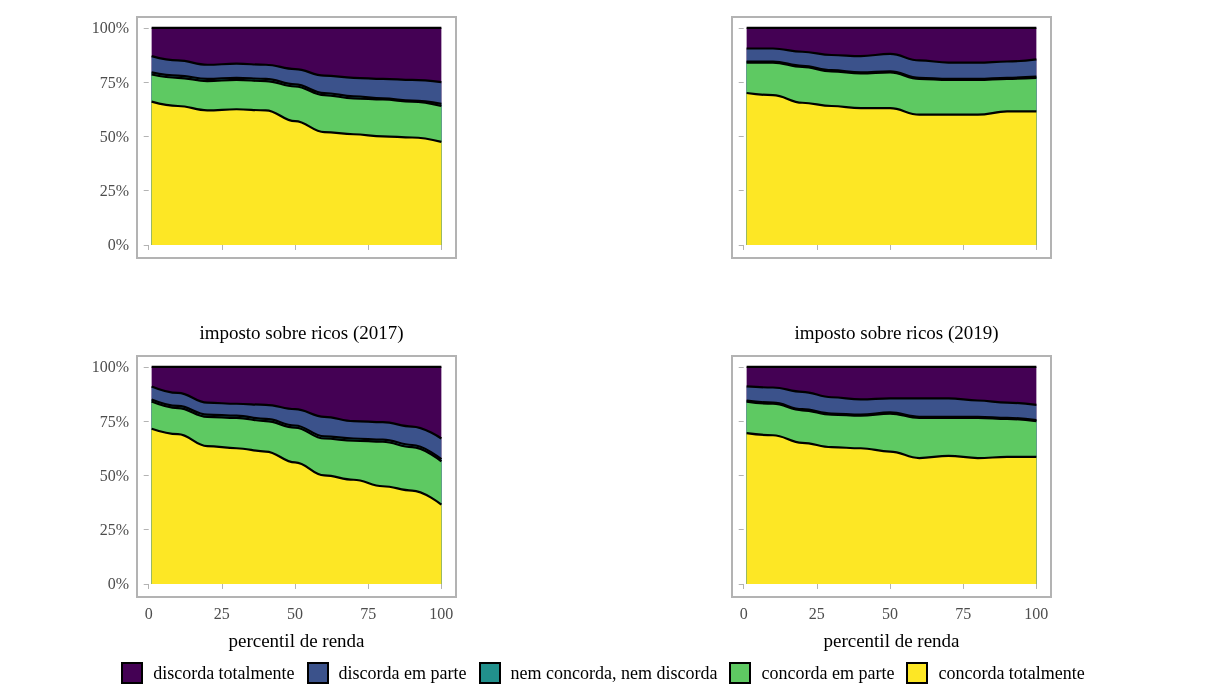 The width and height of the screenshot is (1206, 698). What do you see at coordinates (301, 333) in the screenshot?
I see `chart-title: imposto sobre ricos (2017)` at bounding box center [301, 333].